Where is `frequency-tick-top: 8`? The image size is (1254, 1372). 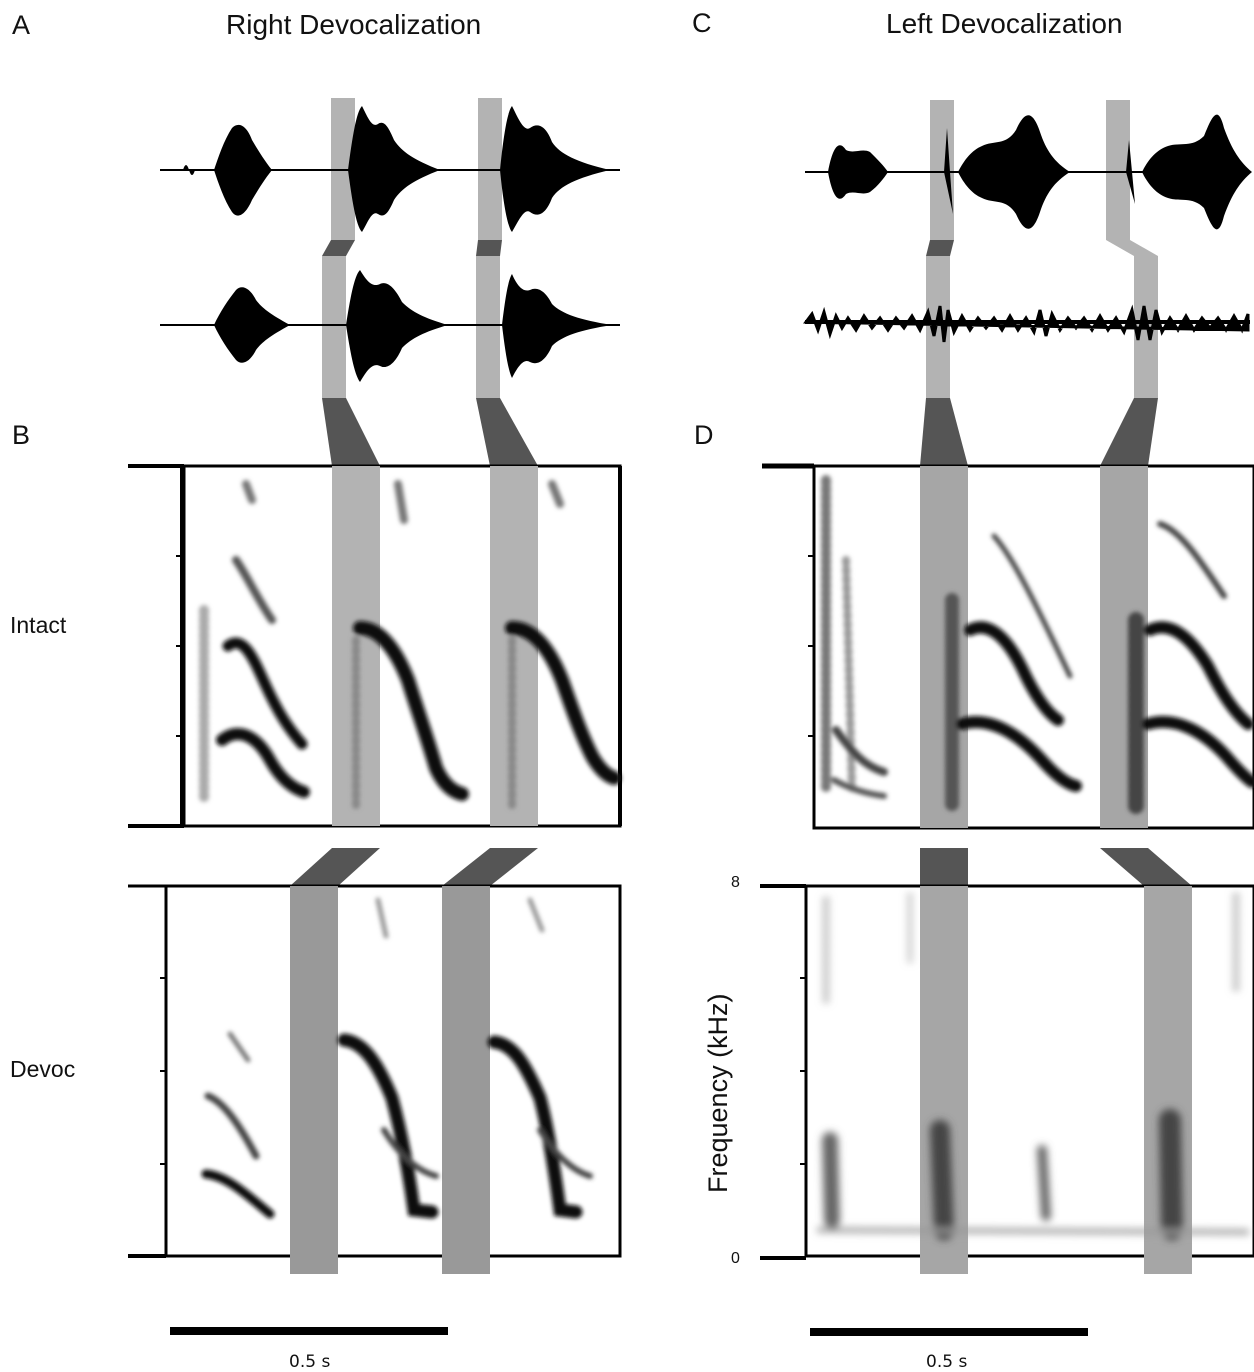 frequency-tick-top: 8 is located at coordinates (735, 882).